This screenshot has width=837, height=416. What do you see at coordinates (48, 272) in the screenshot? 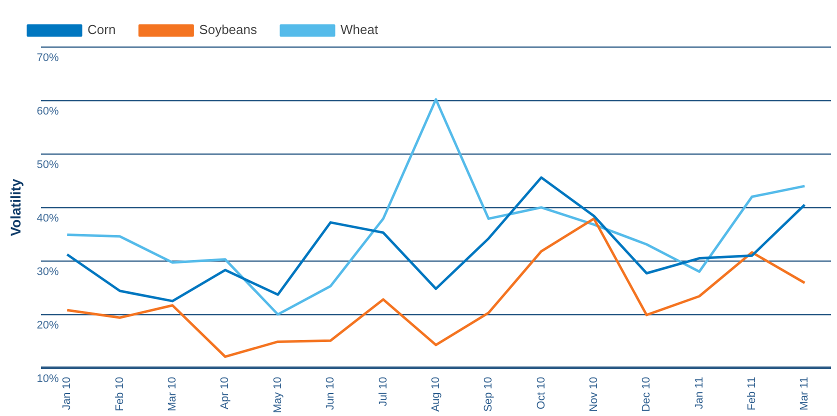
I see `y-tick-label: 30%` at bounding box center [48, 272].